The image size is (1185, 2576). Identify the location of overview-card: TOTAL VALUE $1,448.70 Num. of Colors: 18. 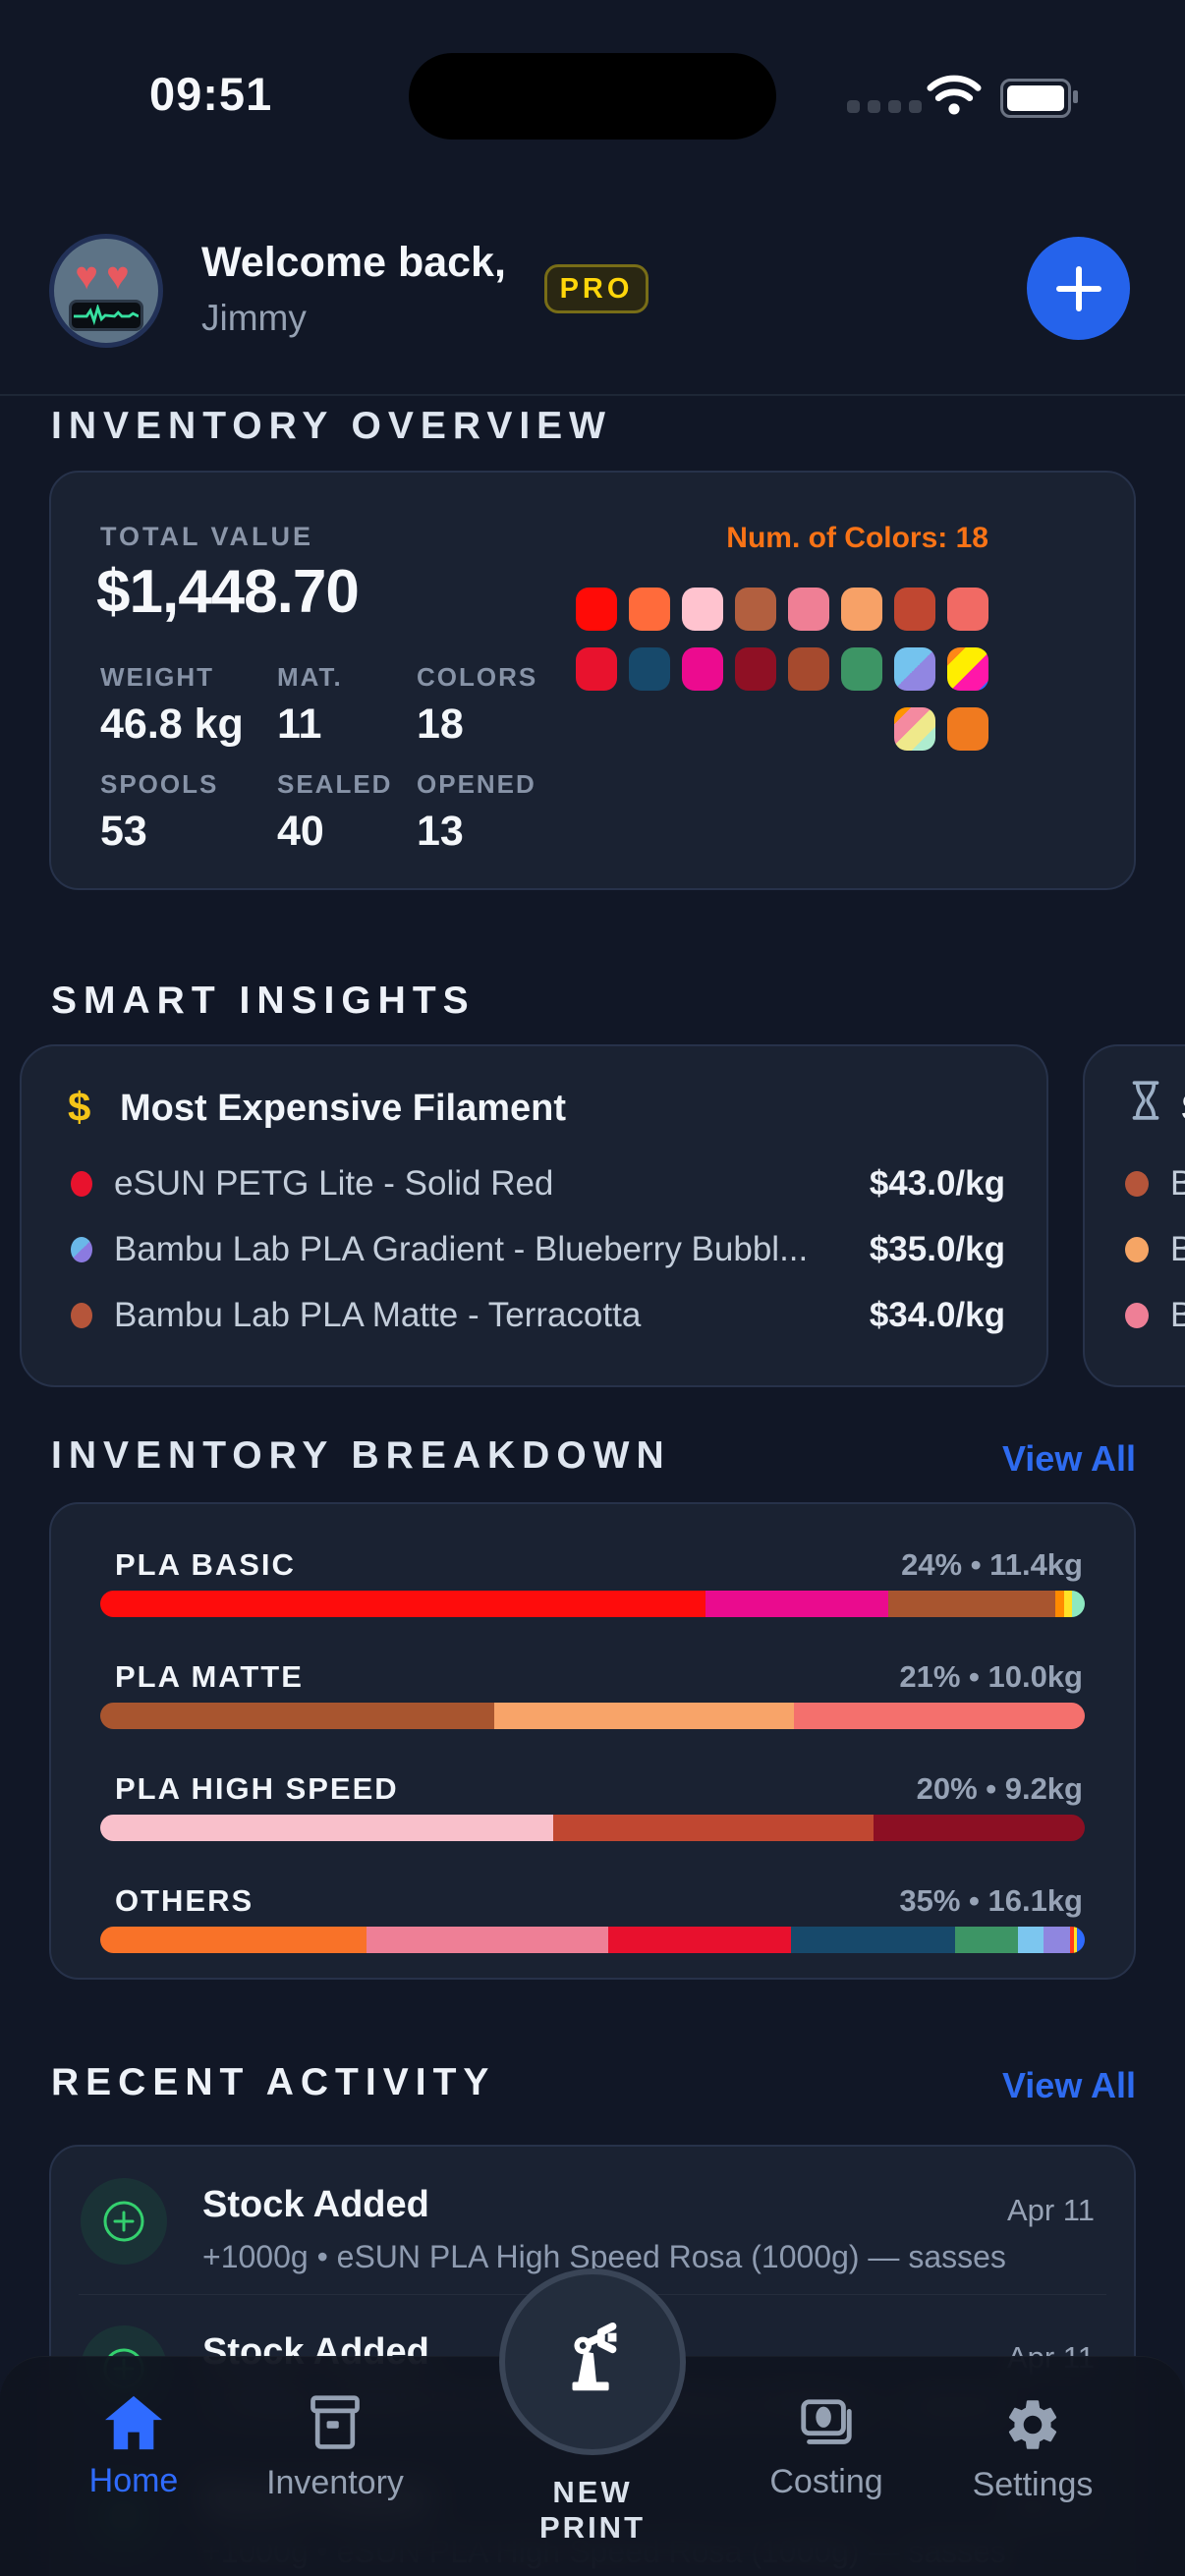
(592, 680).